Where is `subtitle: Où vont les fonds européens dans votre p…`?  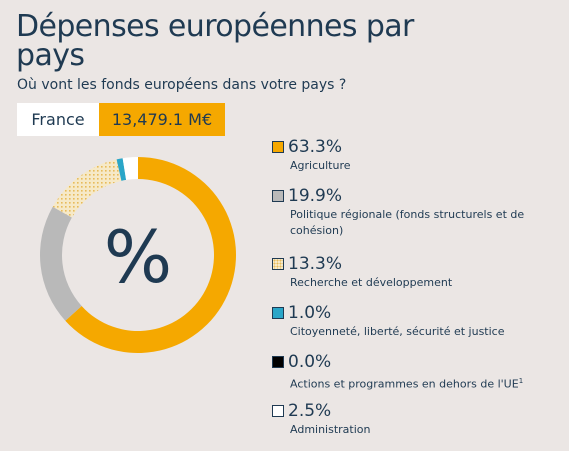
subtitle: Où vont les fonds européens dans votre p… is located at coordinates (182, 85).